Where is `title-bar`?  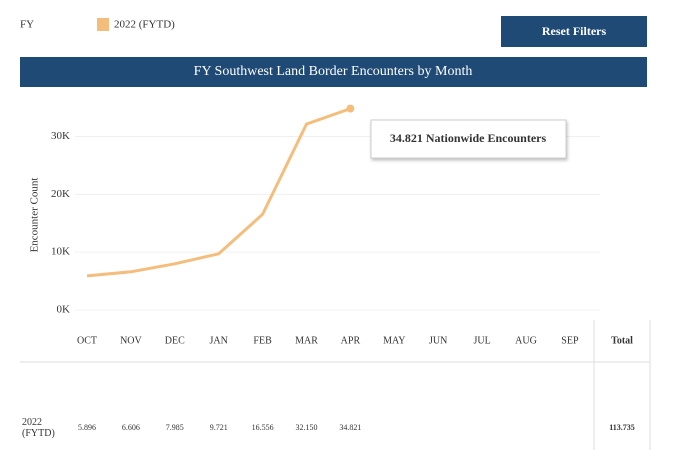 title-bar is located at coordinates (333, 72).